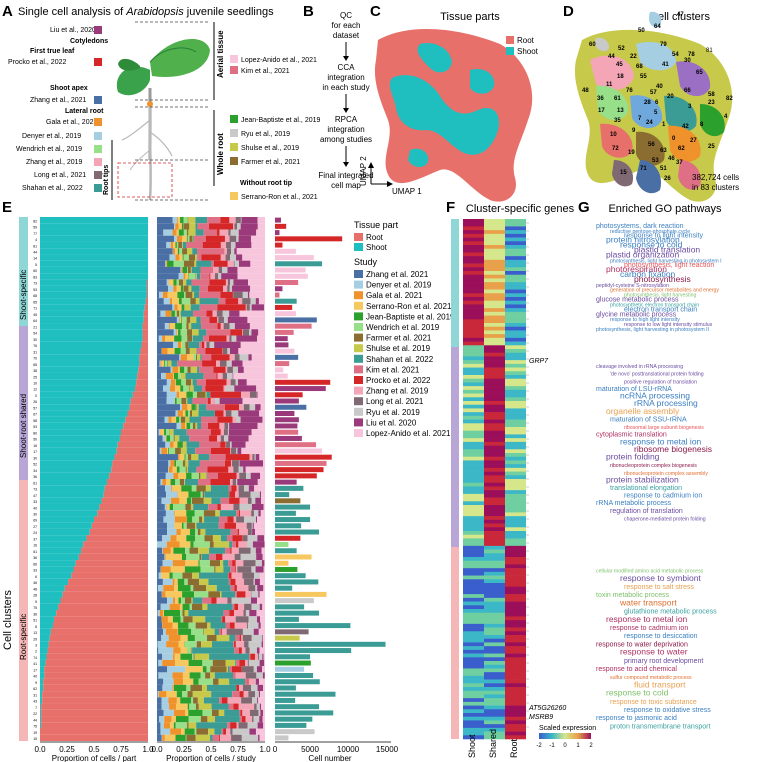  I want to click on cluster-row: 44, so click(164, 251).